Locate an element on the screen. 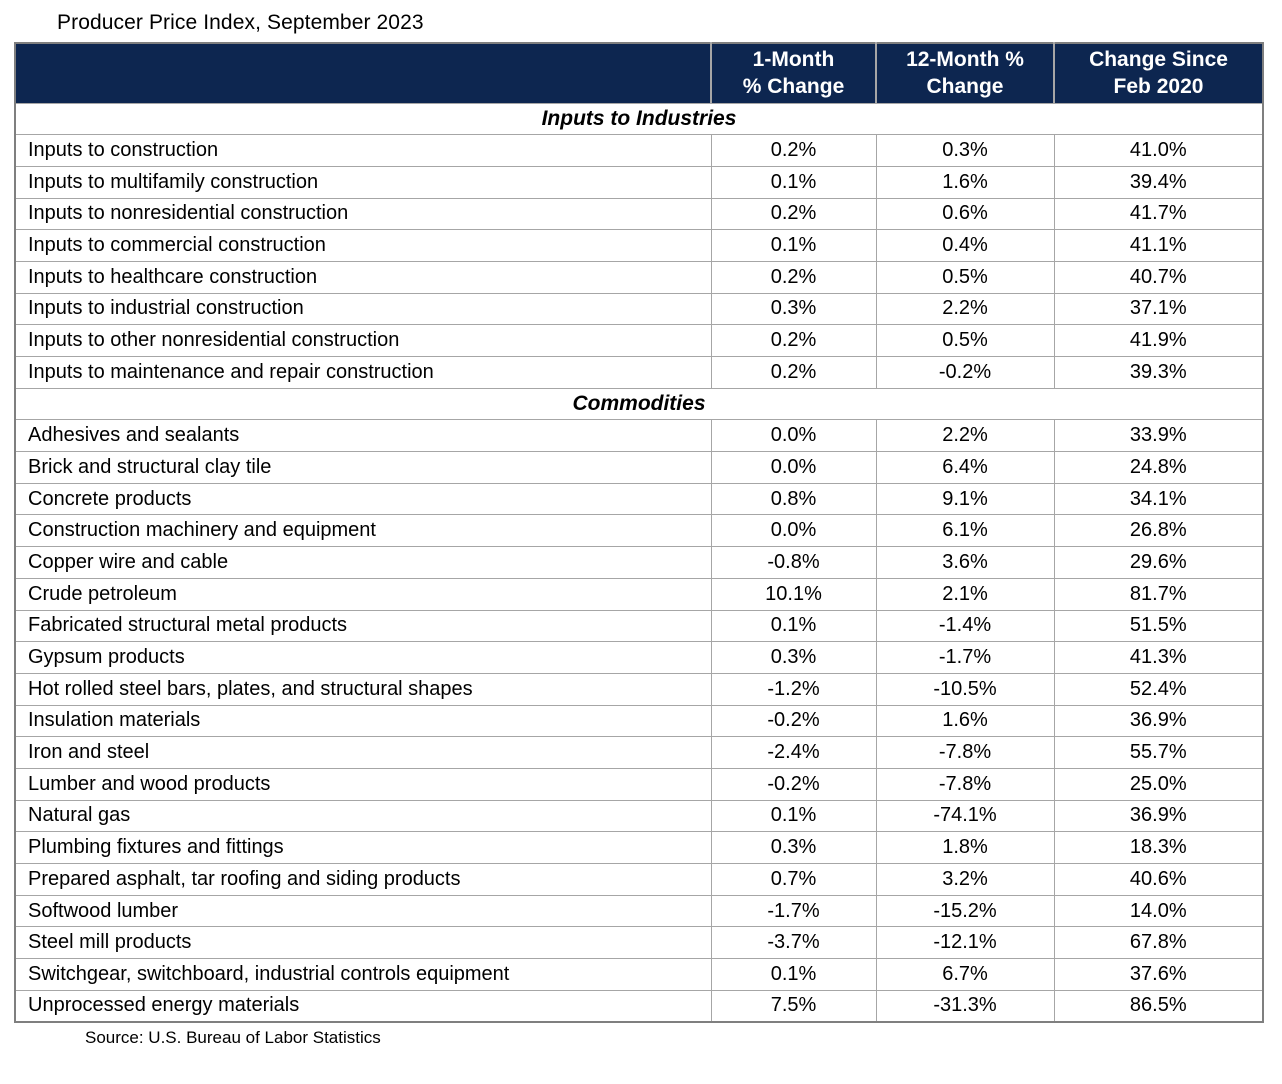 Image resolution: width=1282 pixels, height=1084 pixels. twelve-month-value: 2.2% is located at coordinates (965, 436).